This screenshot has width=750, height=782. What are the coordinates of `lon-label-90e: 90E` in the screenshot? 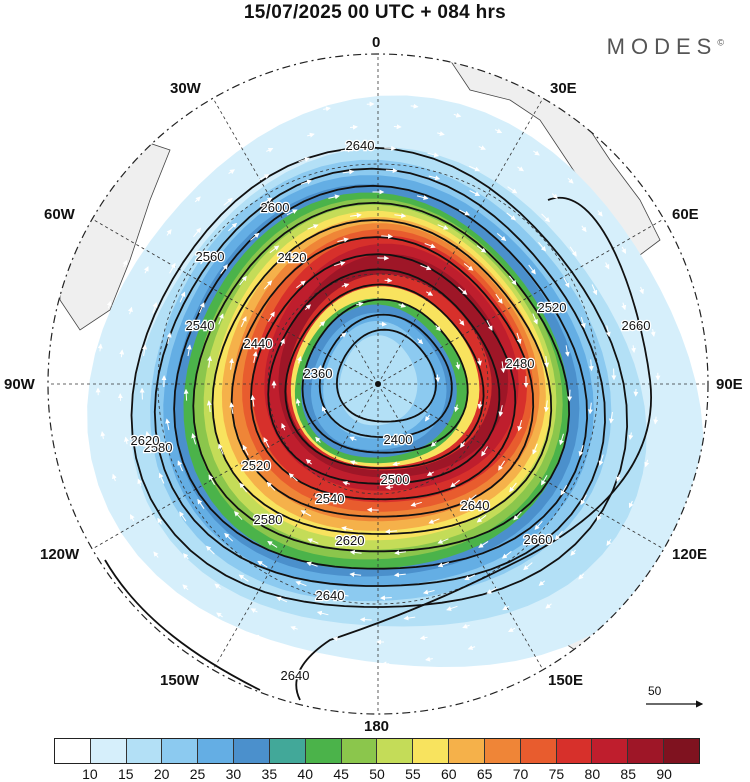 It's located at (729, 384).